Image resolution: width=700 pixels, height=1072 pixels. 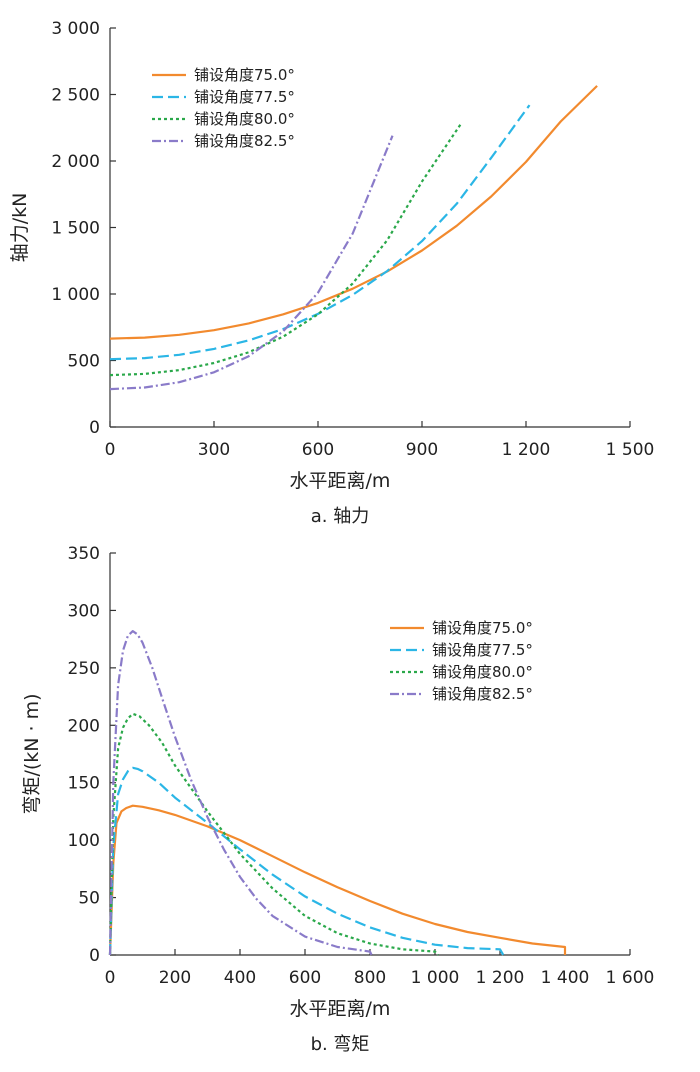 I want to click on y-tick-label: 100, so click(x=84, y=841).